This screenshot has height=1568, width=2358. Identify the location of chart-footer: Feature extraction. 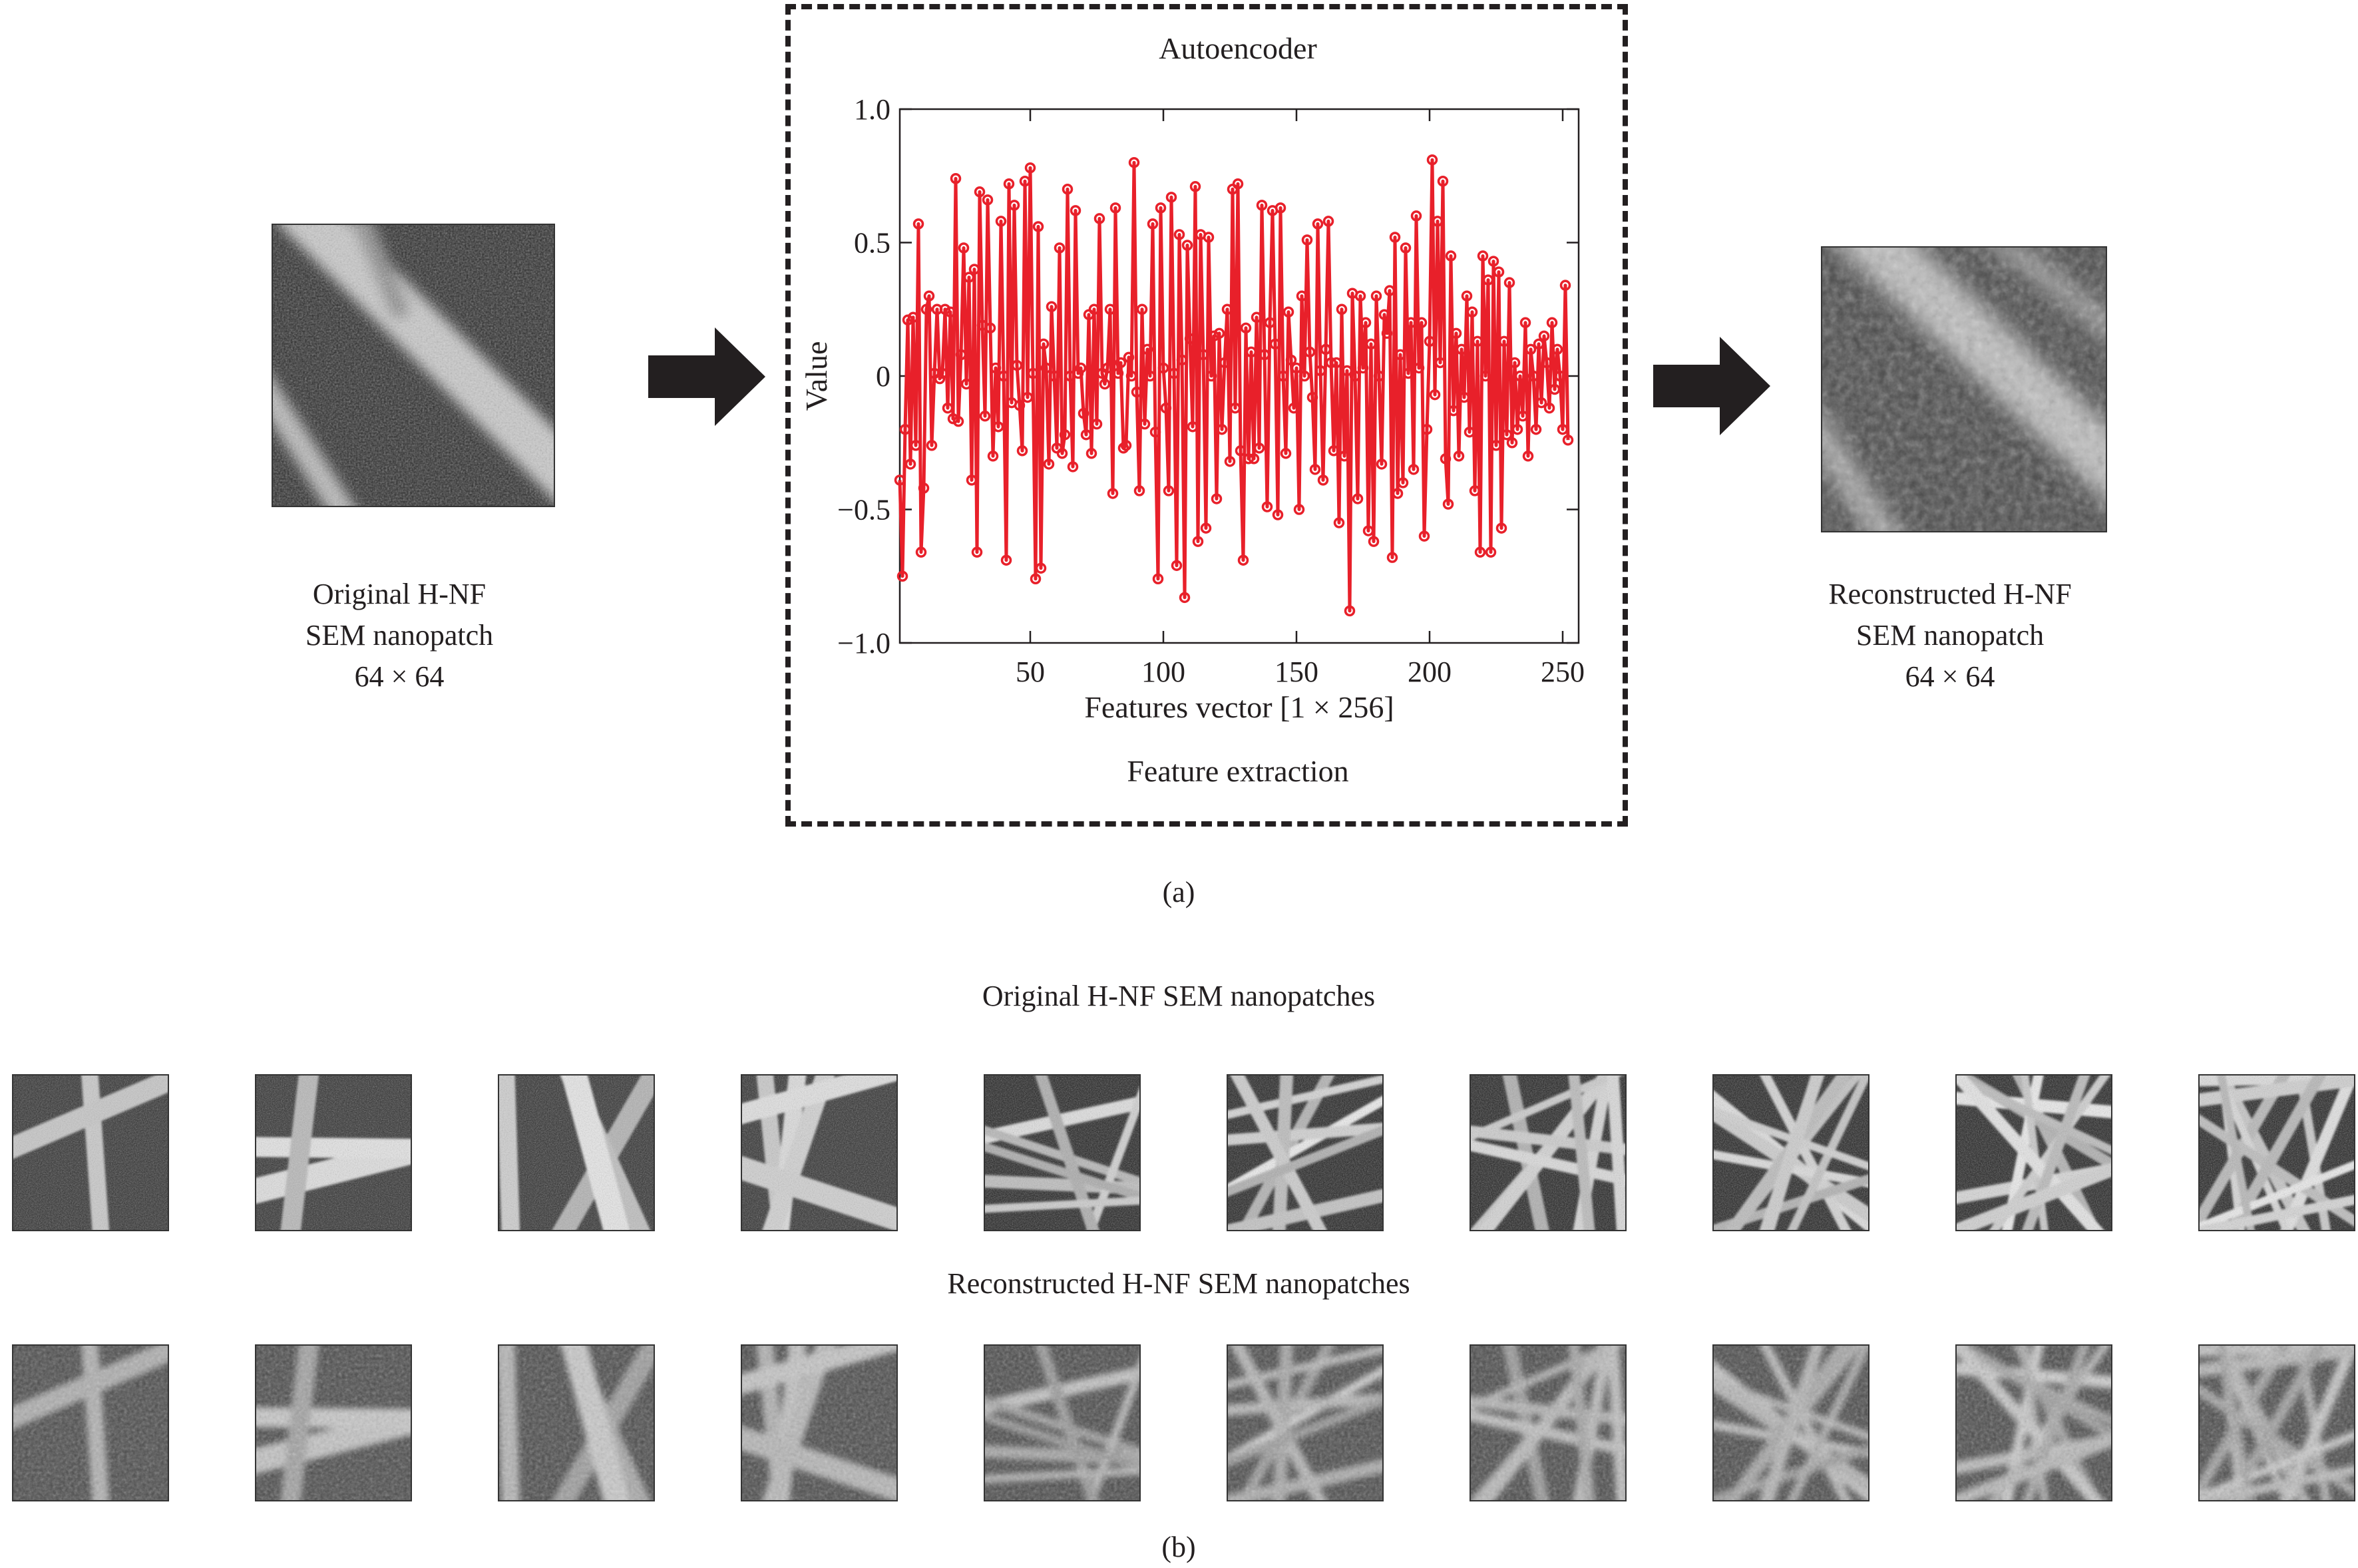
(1237, 771).